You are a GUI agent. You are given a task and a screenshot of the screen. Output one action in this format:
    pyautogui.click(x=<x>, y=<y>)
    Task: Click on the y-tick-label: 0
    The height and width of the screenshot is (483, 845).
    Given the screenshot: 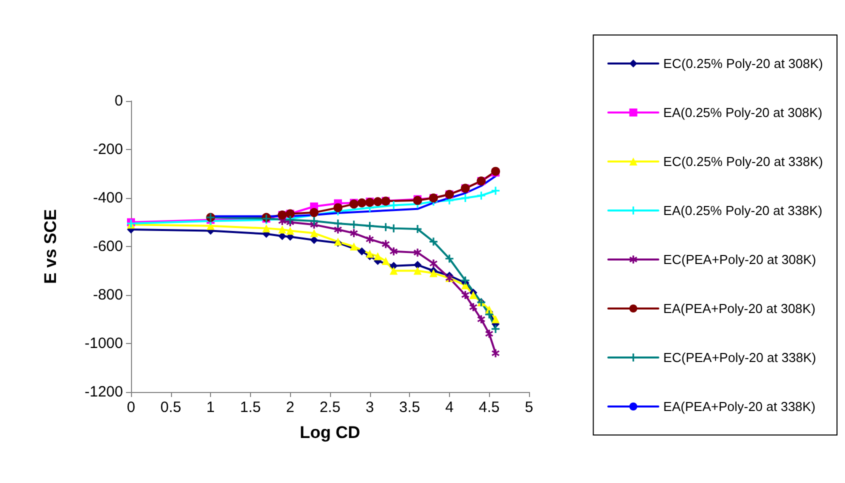 What is the action you would take?
    pyautogui.click(x=118, y=101)
    